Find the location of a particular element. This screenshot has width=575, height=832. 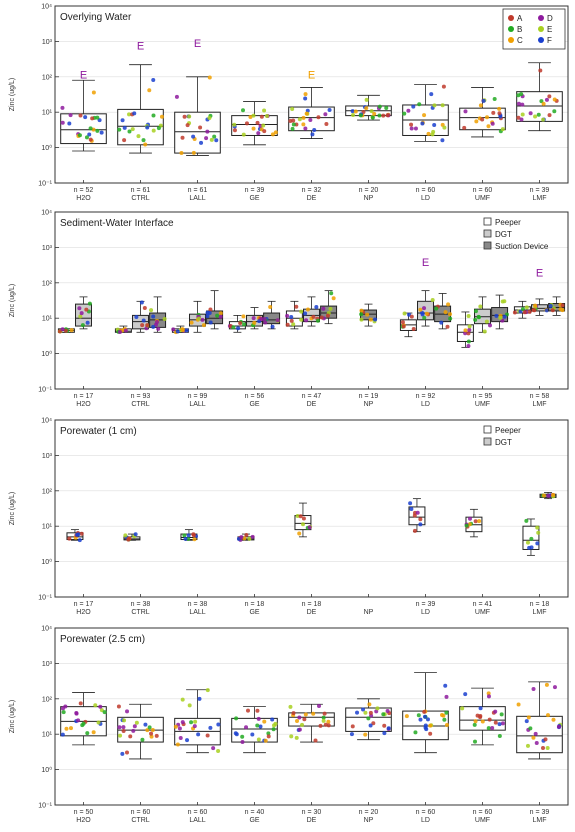

y-tick-label: 10⁰ is located at coordinates (46, 148).